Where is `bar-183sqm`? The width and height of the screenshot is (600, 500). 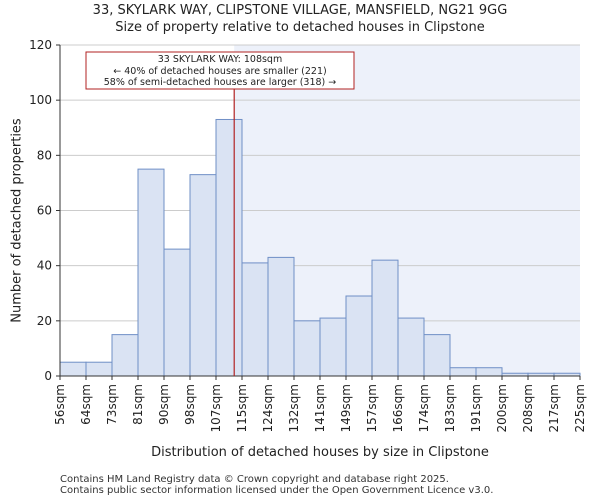 bar-183sqm is located at coordinates (463, 372).